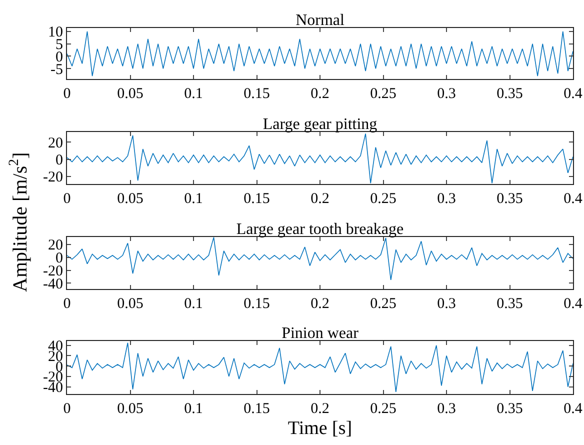 This screenshot has width=584, height=445. I want to click on chart-title: Large gear tooth breakage, so click(320, 229).